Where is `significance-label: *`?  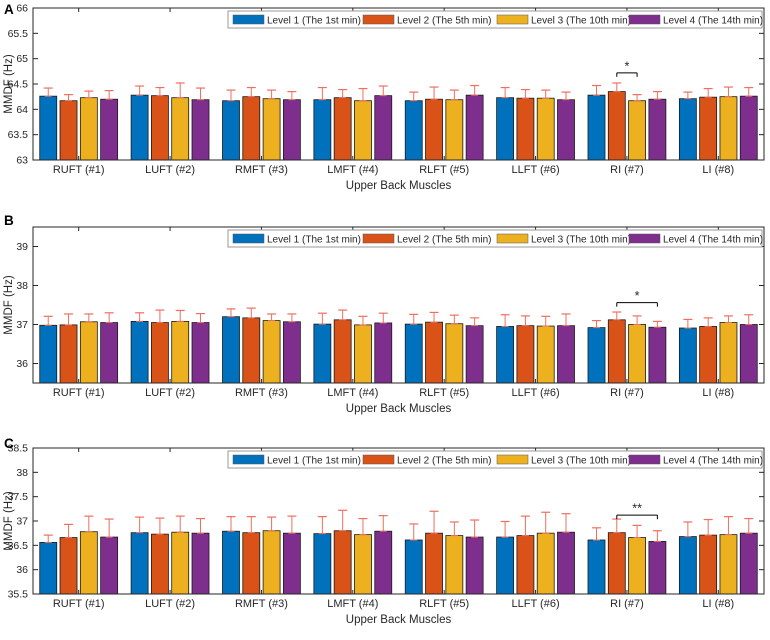
significance-label: * is located at coordinates (627, 66).